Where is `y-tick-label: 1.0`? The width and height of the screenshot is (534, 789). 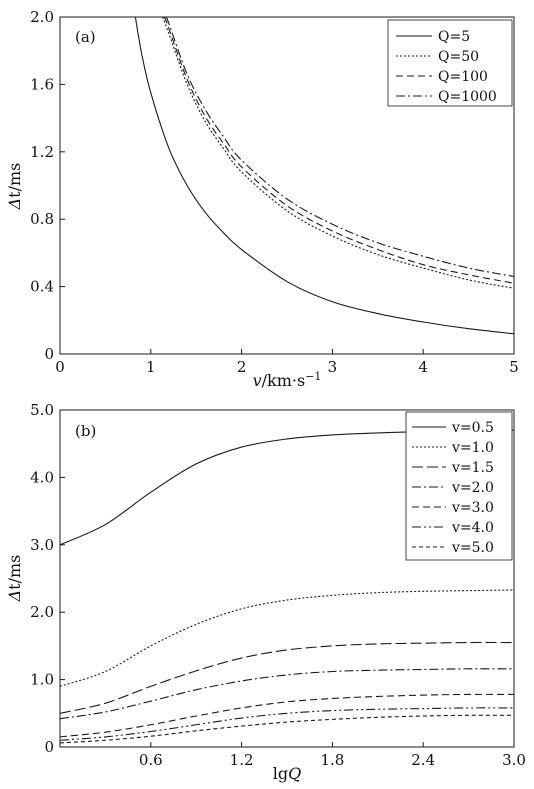
y-tick-label: 1.0 is located at coordinates (42, 680).